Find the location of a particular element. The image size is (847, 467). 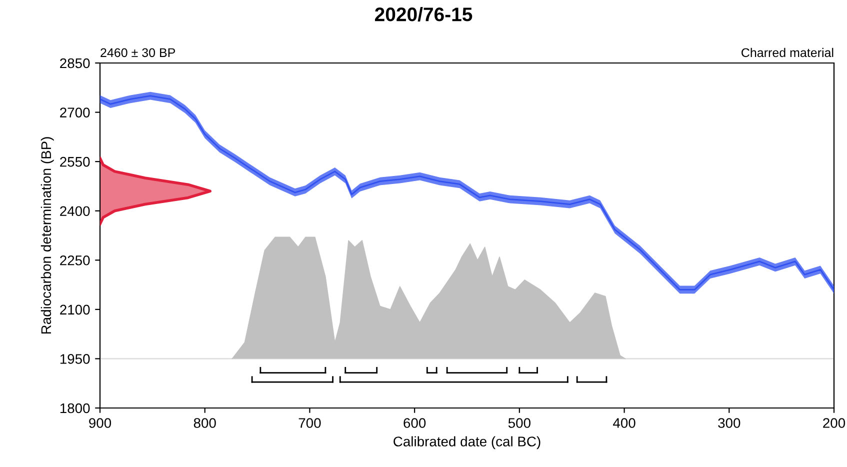

y-tick-label: 1800 is located at coordinates (75, 408).